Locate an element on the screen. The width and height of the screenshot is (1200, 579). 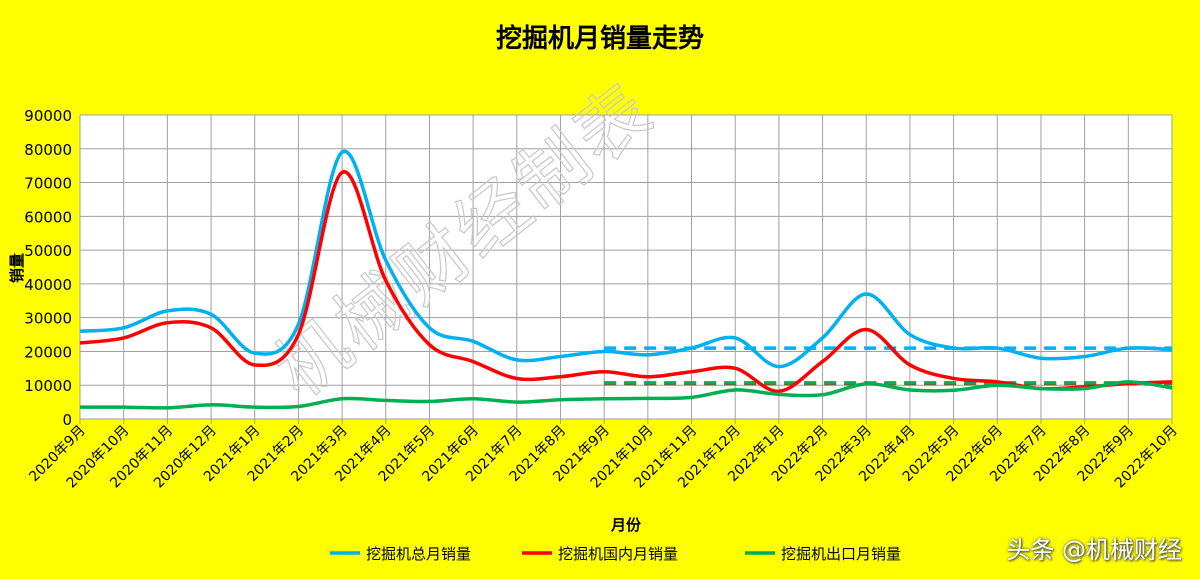
y-axis-label: 销量 is located at coordinates (17, 268).